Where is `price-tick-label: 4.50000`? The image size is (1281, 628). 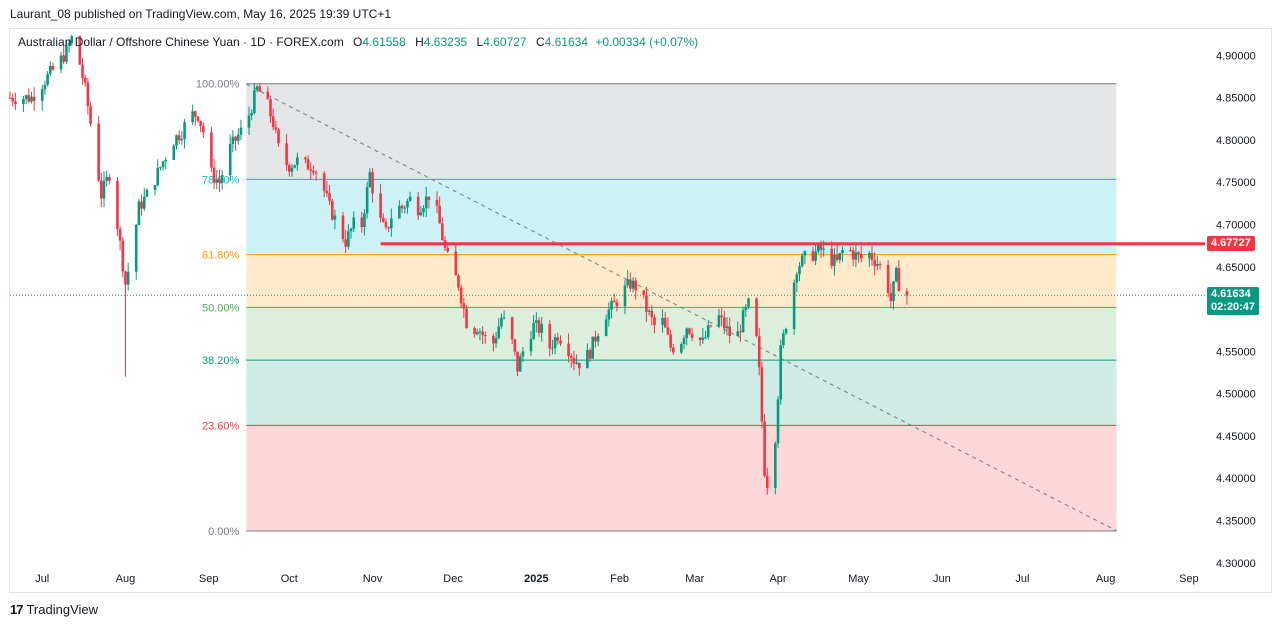
price-tick-label: 4.50000 is located at coordinates (1236, 395).